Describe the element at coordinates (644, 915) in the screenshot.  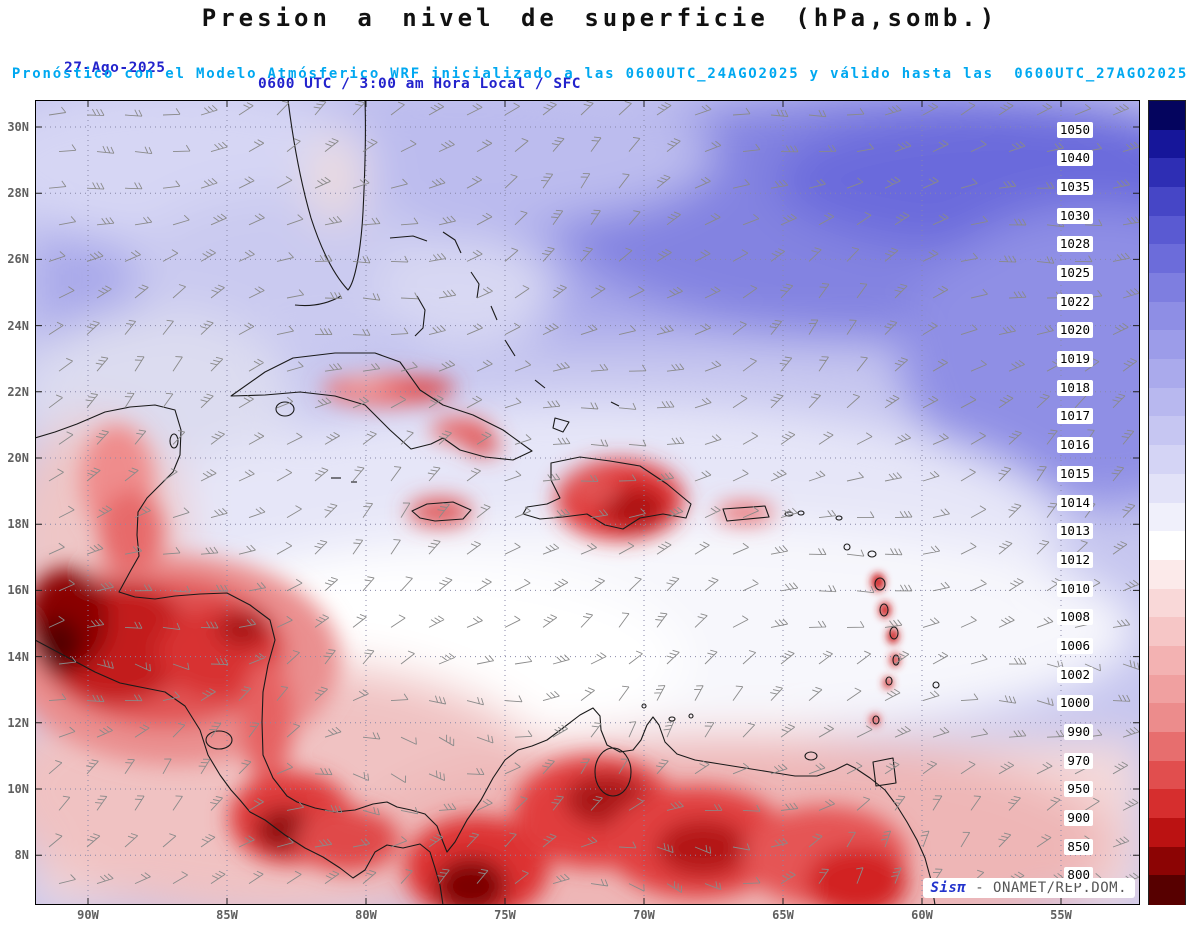
I see `lon-label: 70W` at that location.